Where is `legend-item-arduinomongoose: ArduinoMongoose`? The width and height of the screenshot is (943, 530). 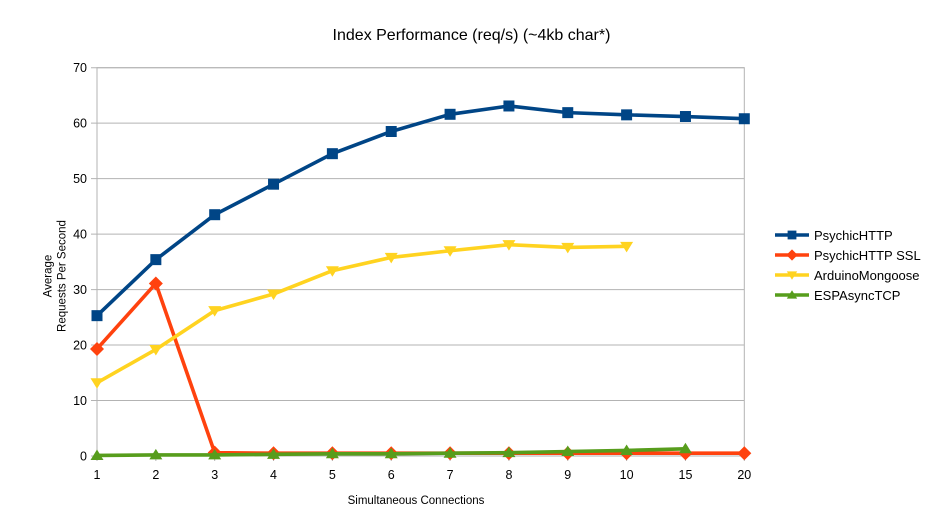 legend-item-arduinomongoose: ArduinoMongoose is located at coordinates (848, 275).